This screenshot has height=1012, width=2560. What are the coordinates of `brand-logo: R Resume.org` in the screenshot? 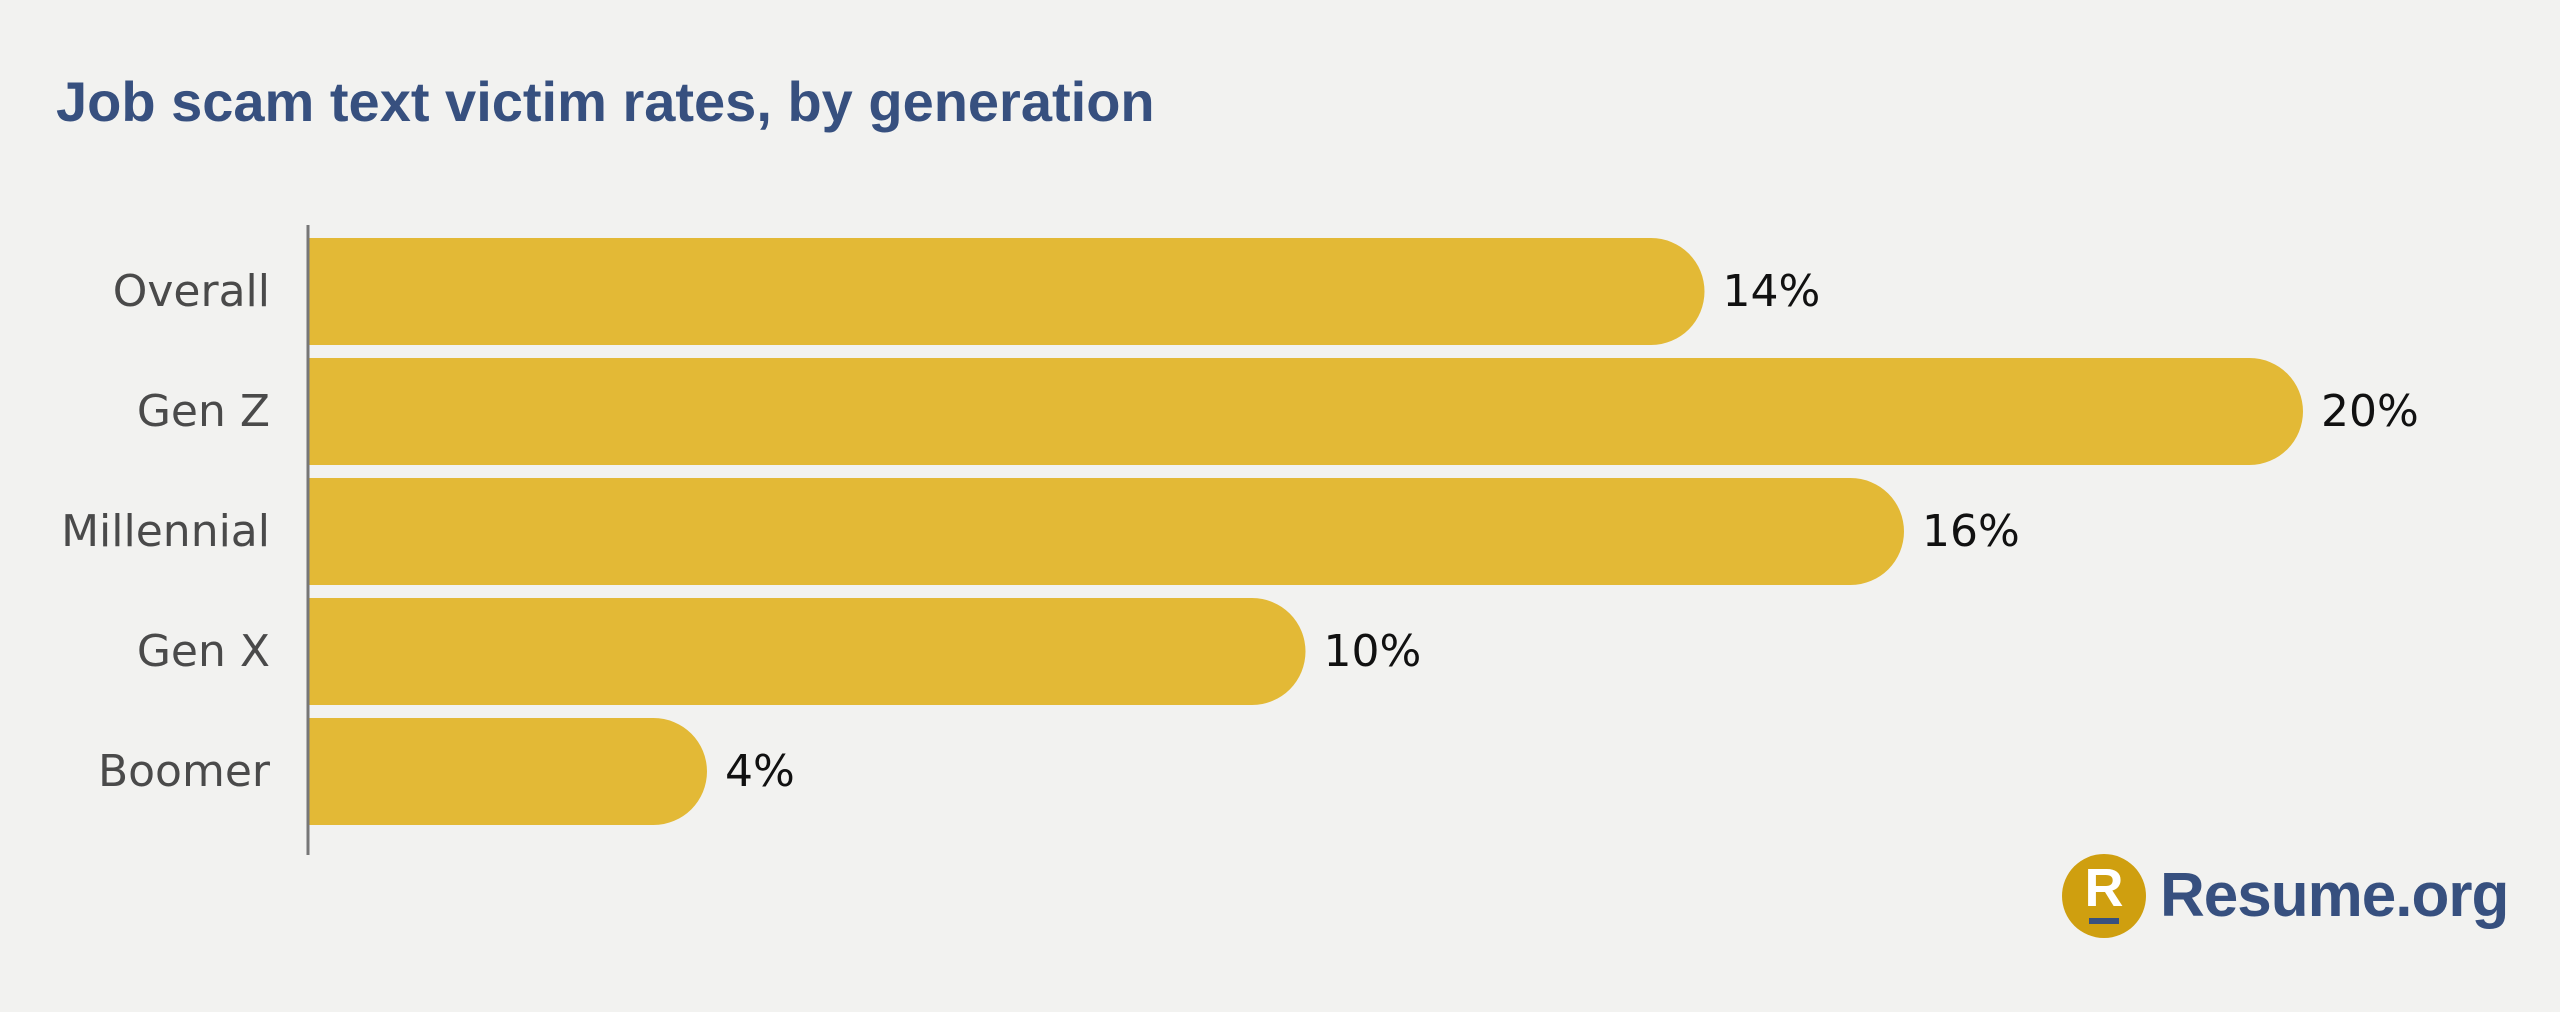 It's located at (2285, 896).